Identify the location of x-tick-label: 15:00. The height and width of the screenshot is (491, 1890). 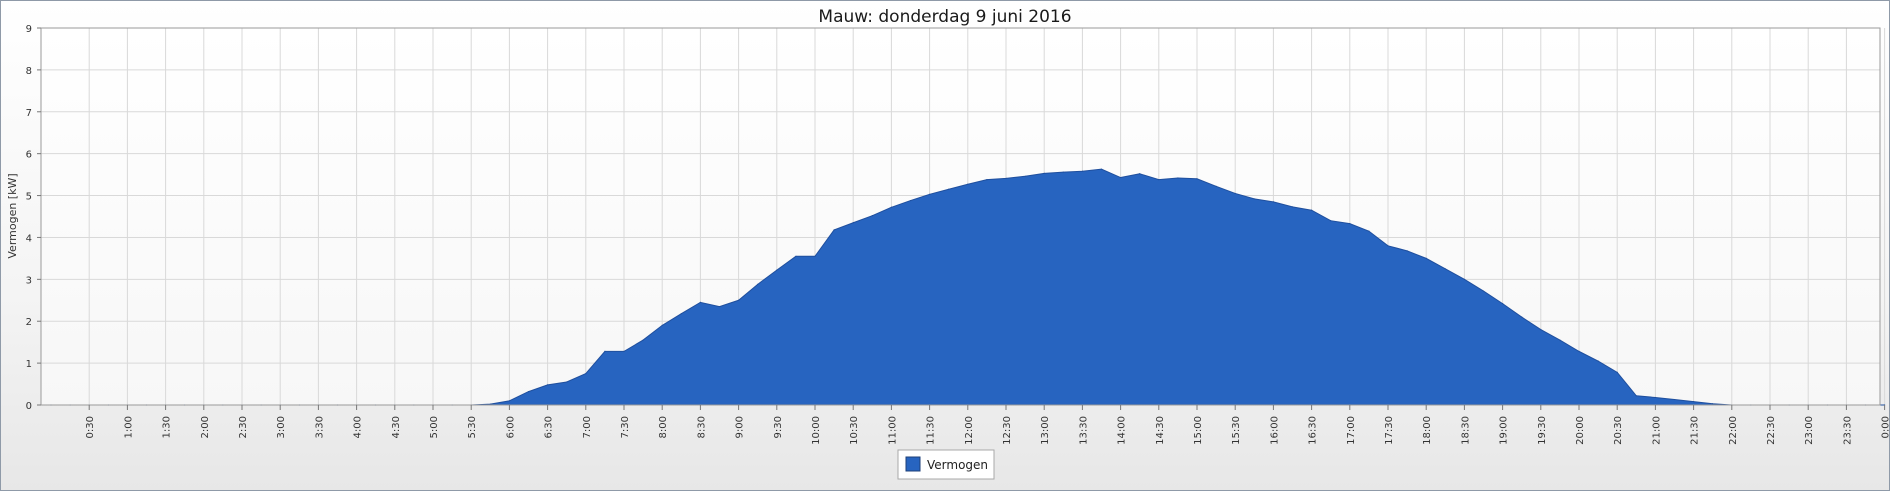
(1198, 430).